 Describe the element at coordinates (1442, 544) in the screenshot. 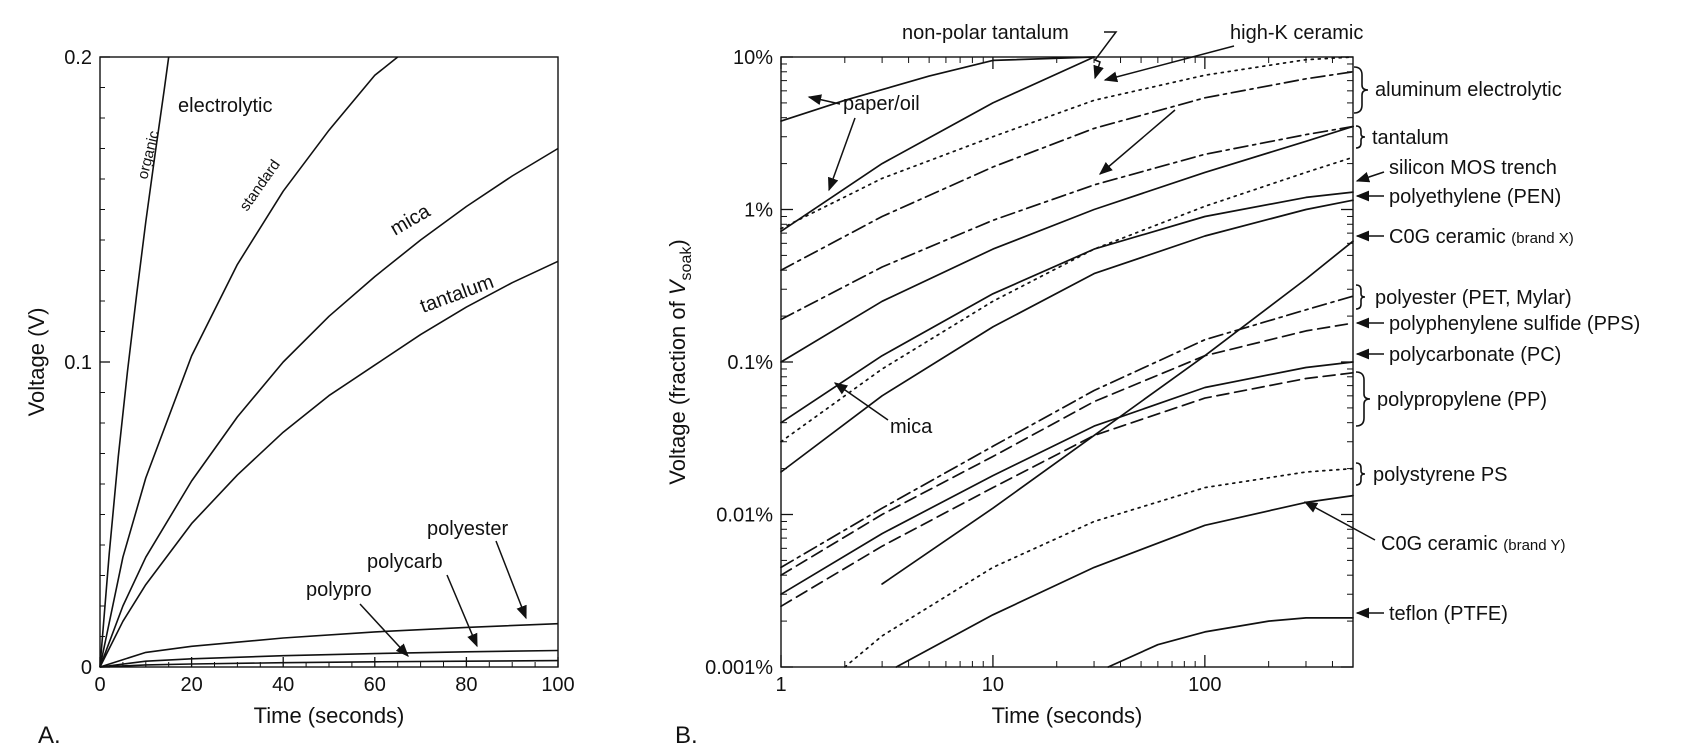

I see `label-c0g-y-main: C0G ceramic` at that location.